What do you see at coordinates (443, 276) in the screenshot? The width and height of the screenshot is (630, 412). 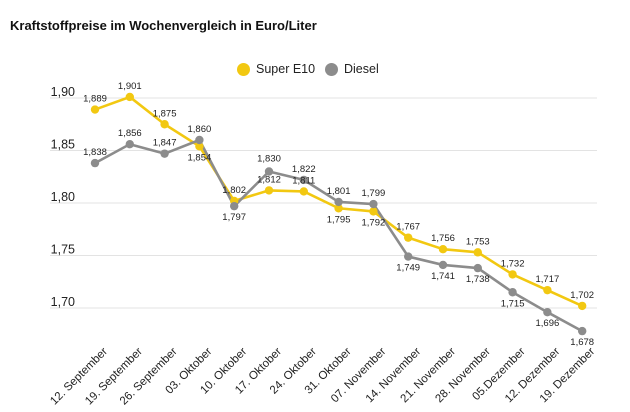 I see `data-label-diesel: 1,741` at bounding box center [443, 276].